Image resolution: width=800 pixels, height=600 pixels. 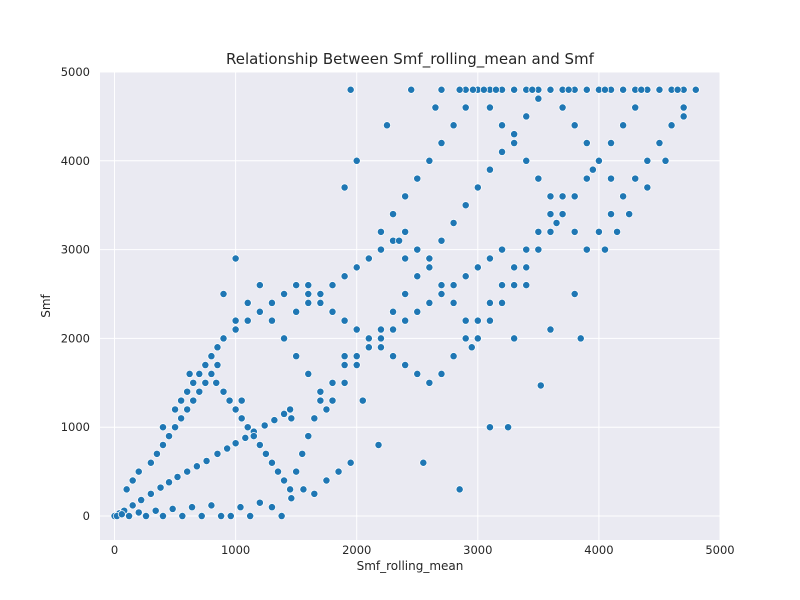 I want to click on y-tick-label: 4000, so click(x=75, y=161).